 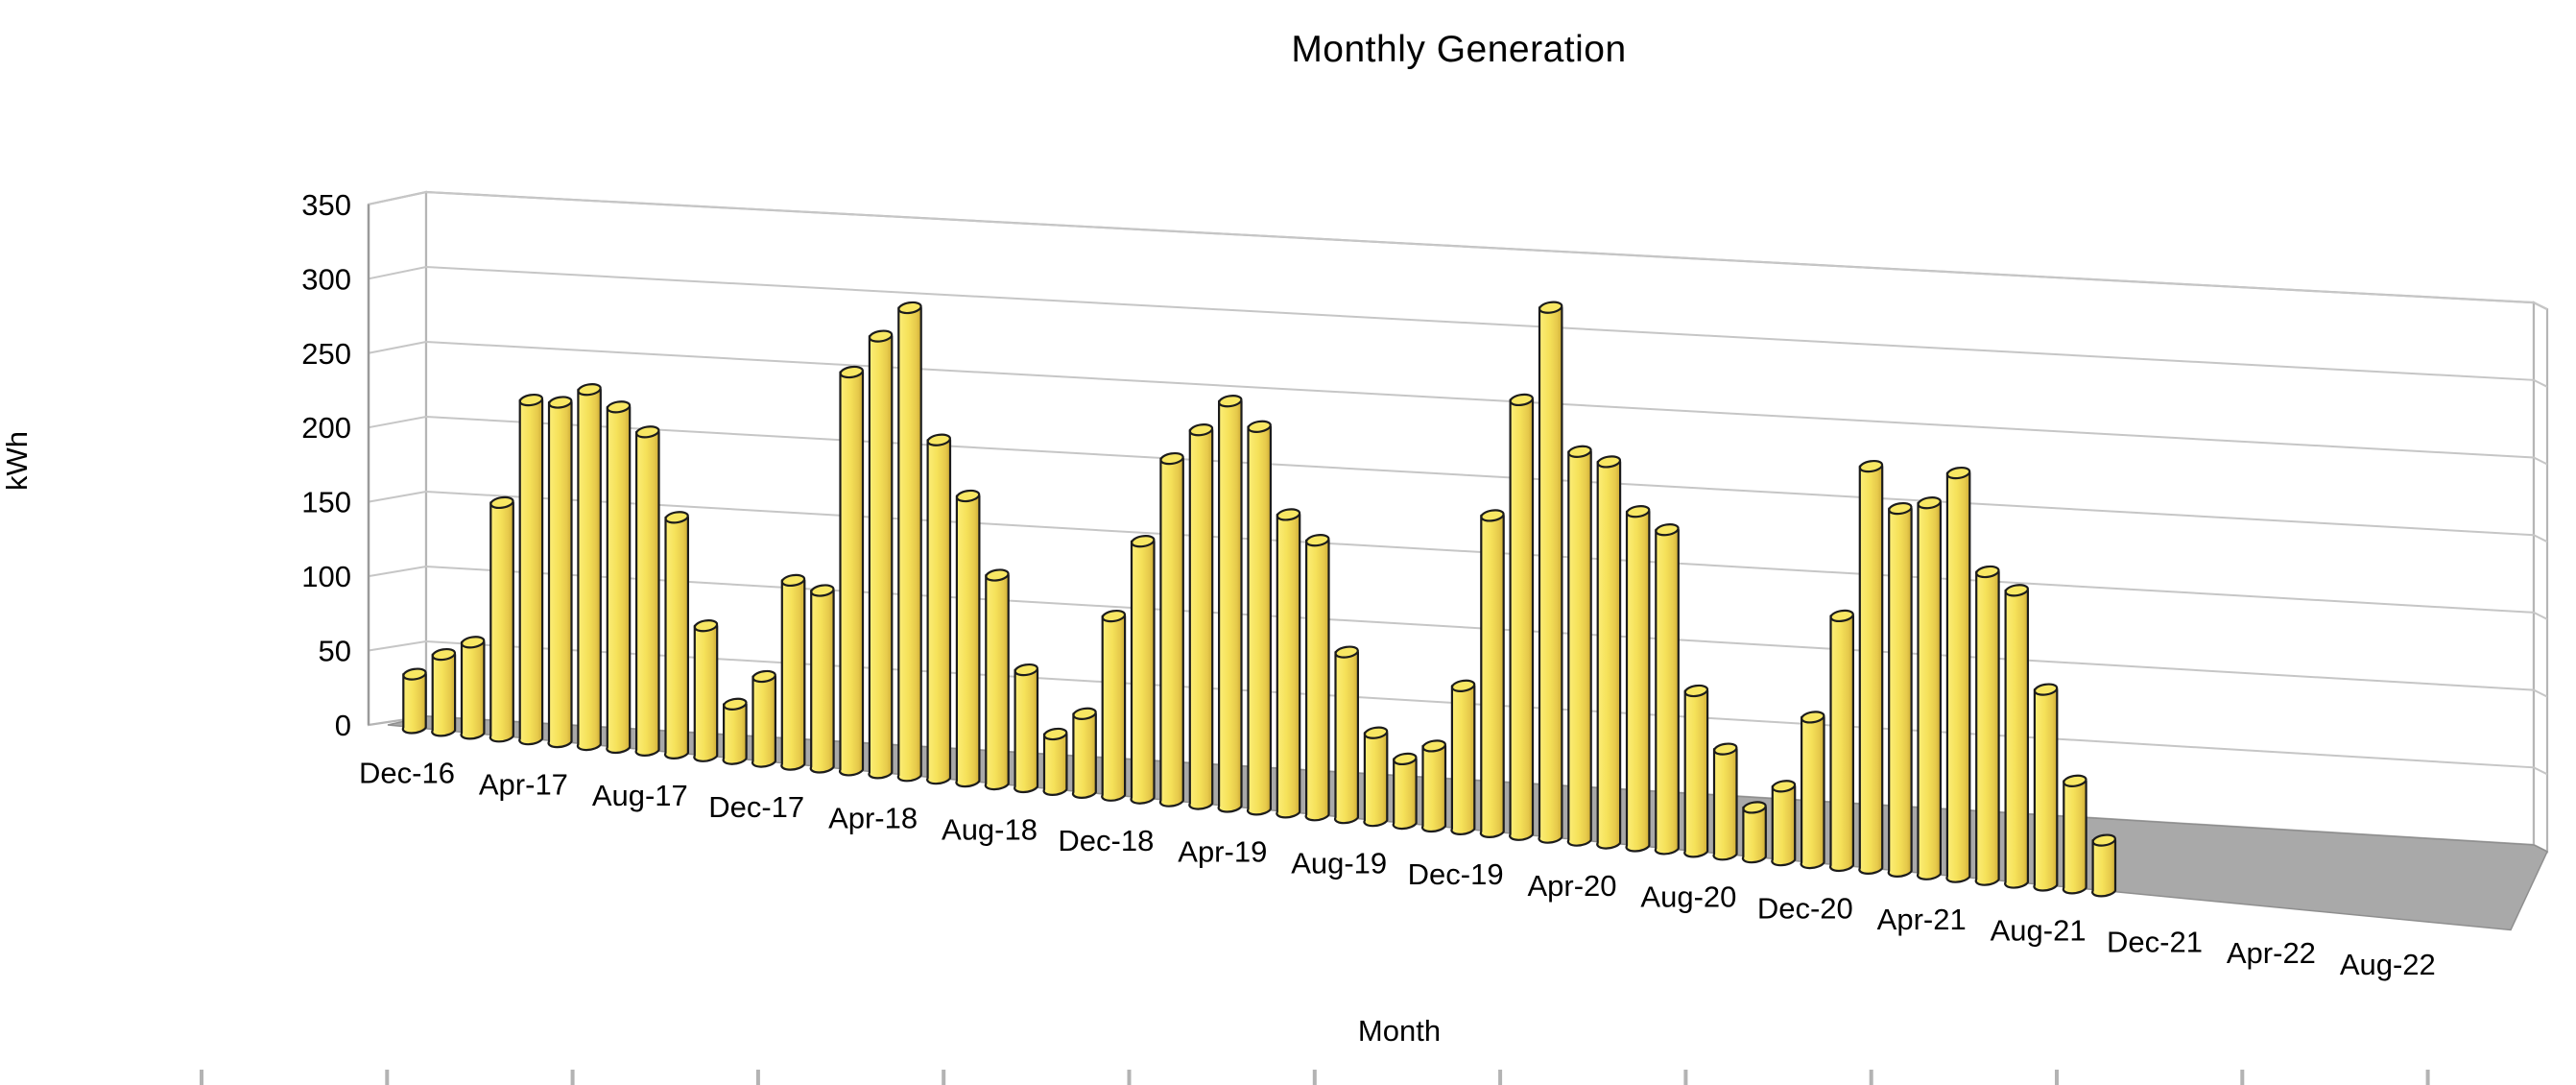 What do you see at coordinates (343, 725) in the screenshot?
I see `y-tick-label-0: 0` at bounding box center [343, 725].